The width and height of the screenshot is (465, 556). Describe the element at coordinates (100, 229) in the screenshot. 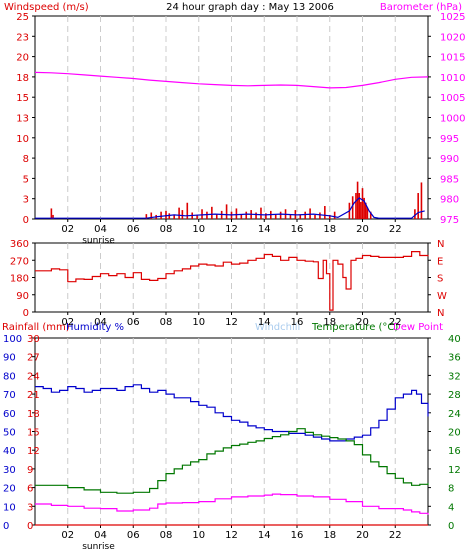

I see `wind-panel-xtick-label: 04` at that location.